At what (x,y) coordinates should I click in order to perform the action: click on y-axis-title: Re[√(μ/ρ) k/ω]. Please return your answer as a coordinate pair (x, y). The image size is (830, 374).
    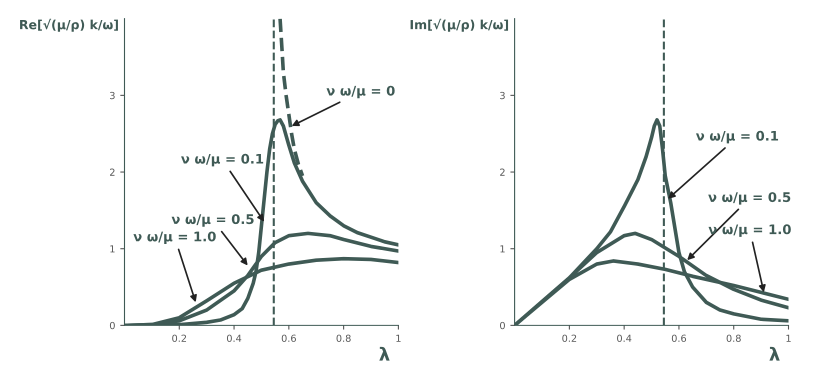
    Looking at the image, I should click on (69, 25).